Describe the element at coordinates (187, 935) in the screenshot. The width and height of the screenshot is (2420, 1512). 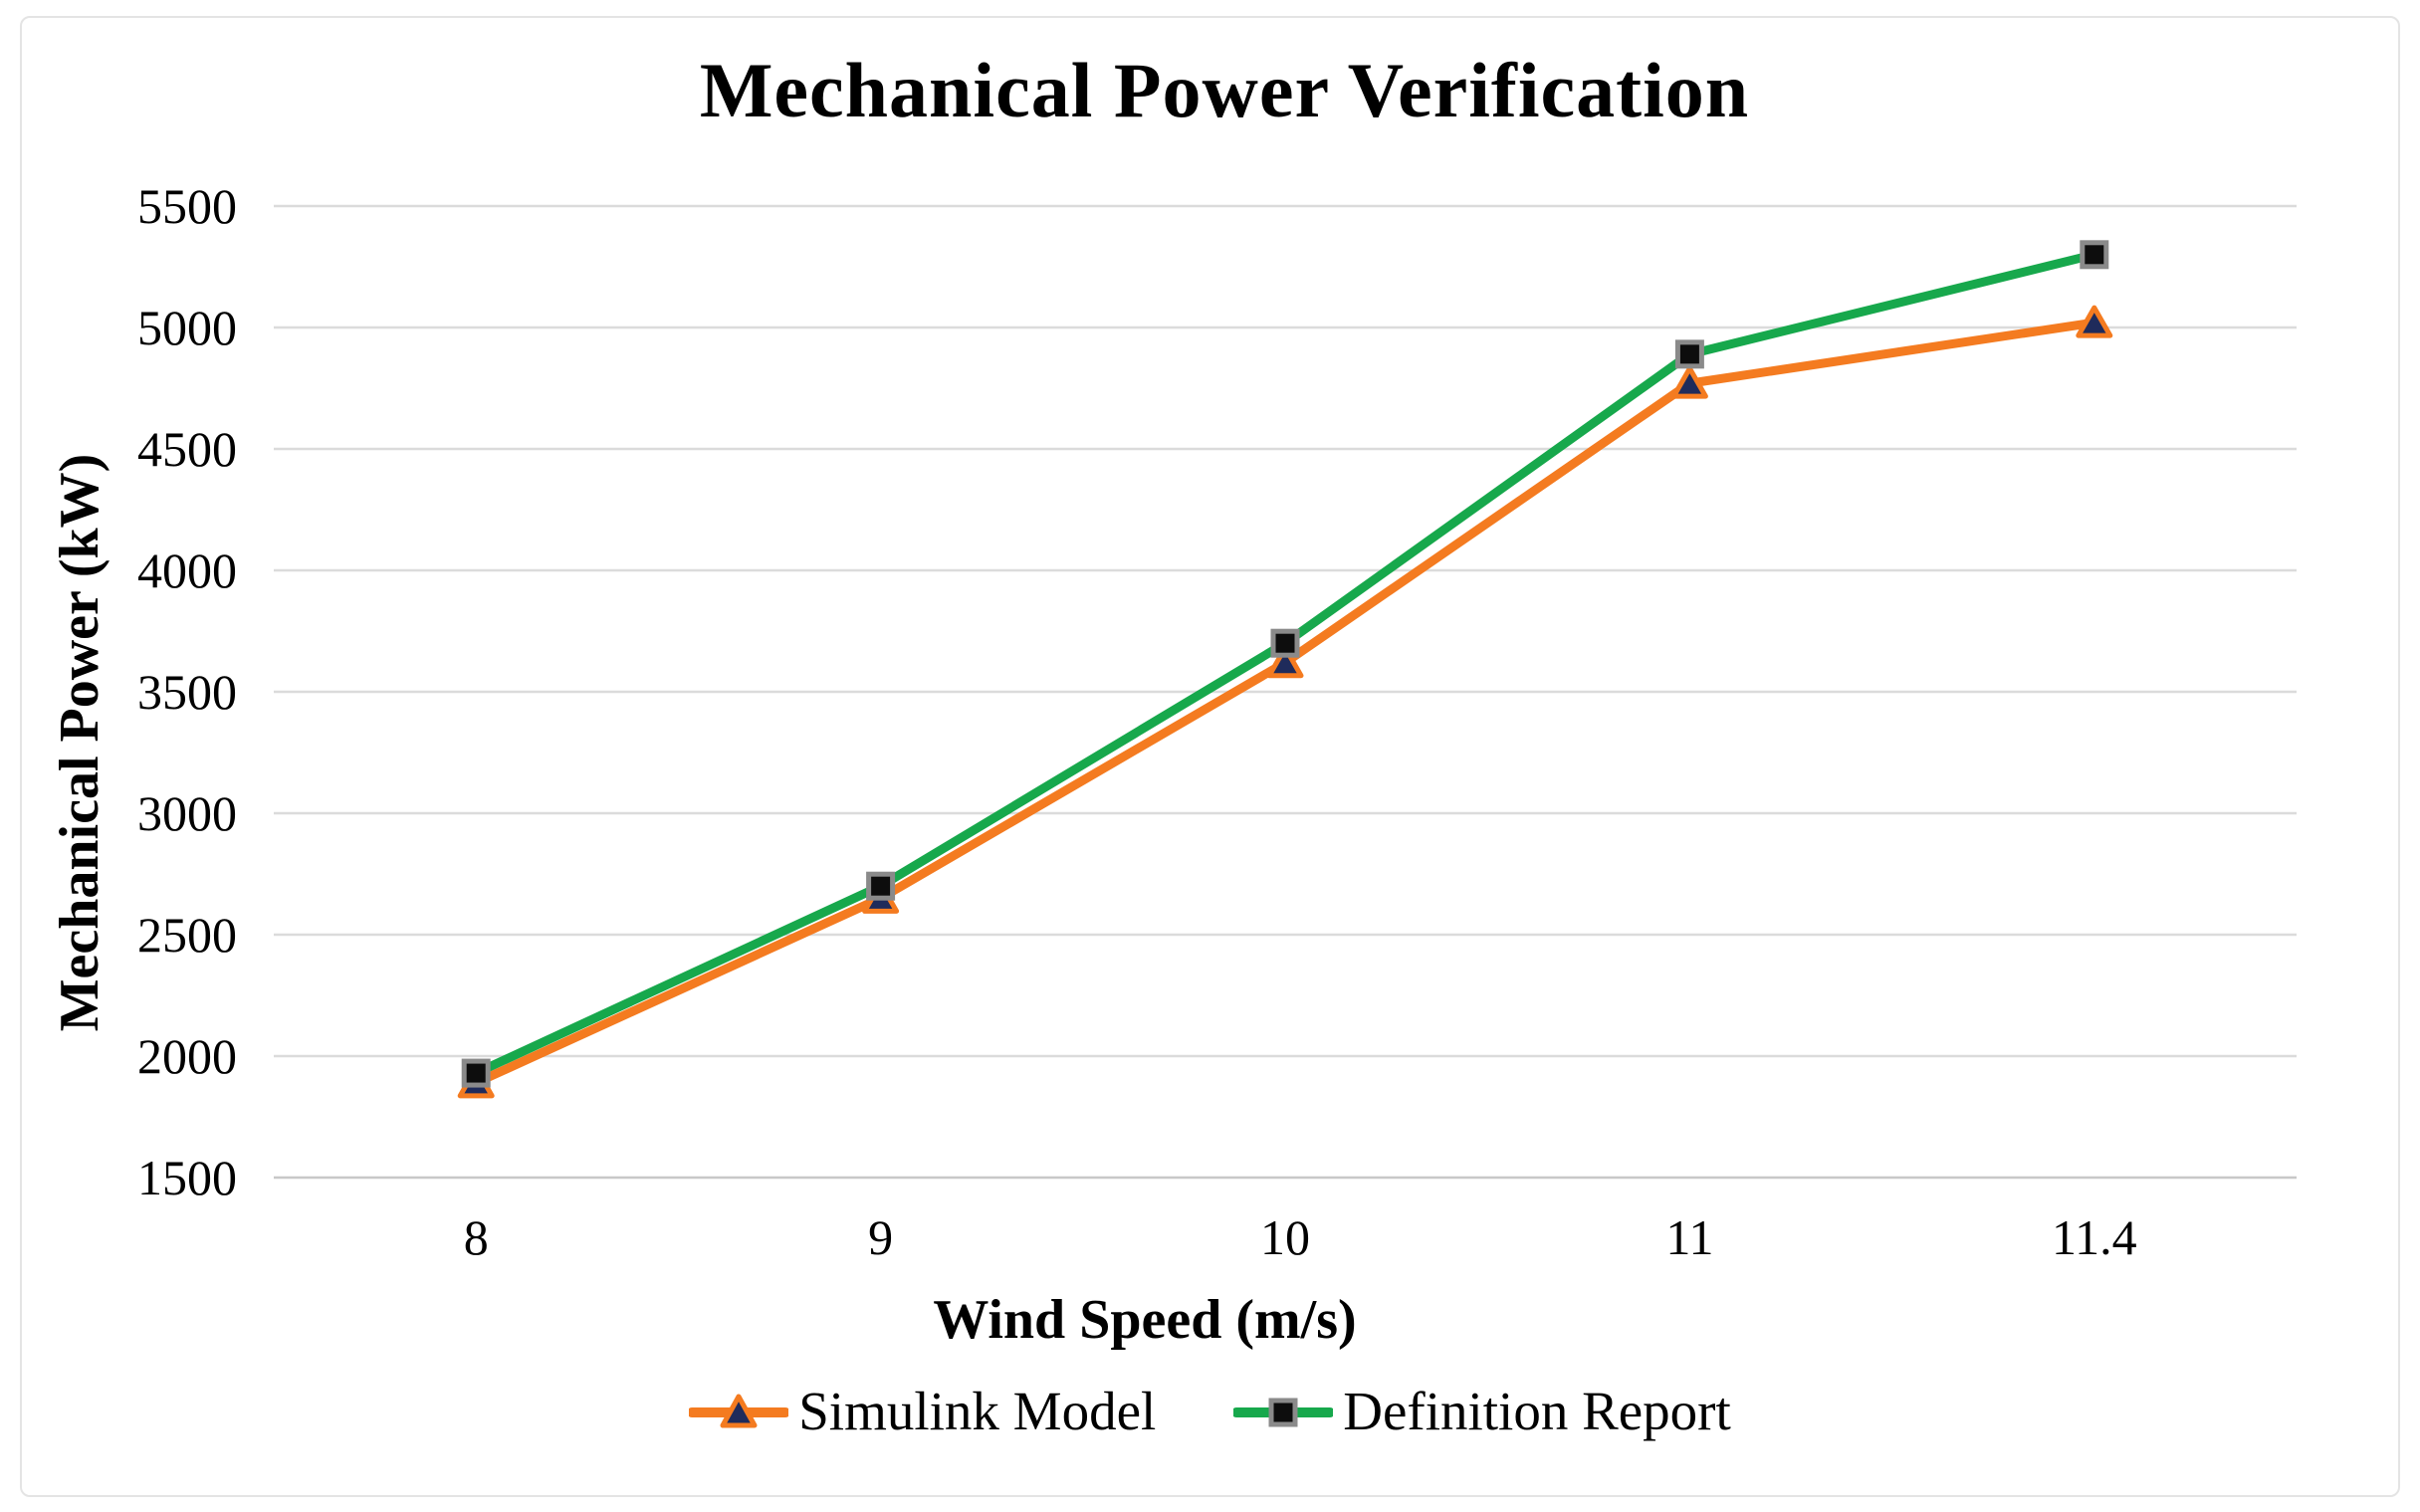
I see `y-tick-label: 2500` at that location.